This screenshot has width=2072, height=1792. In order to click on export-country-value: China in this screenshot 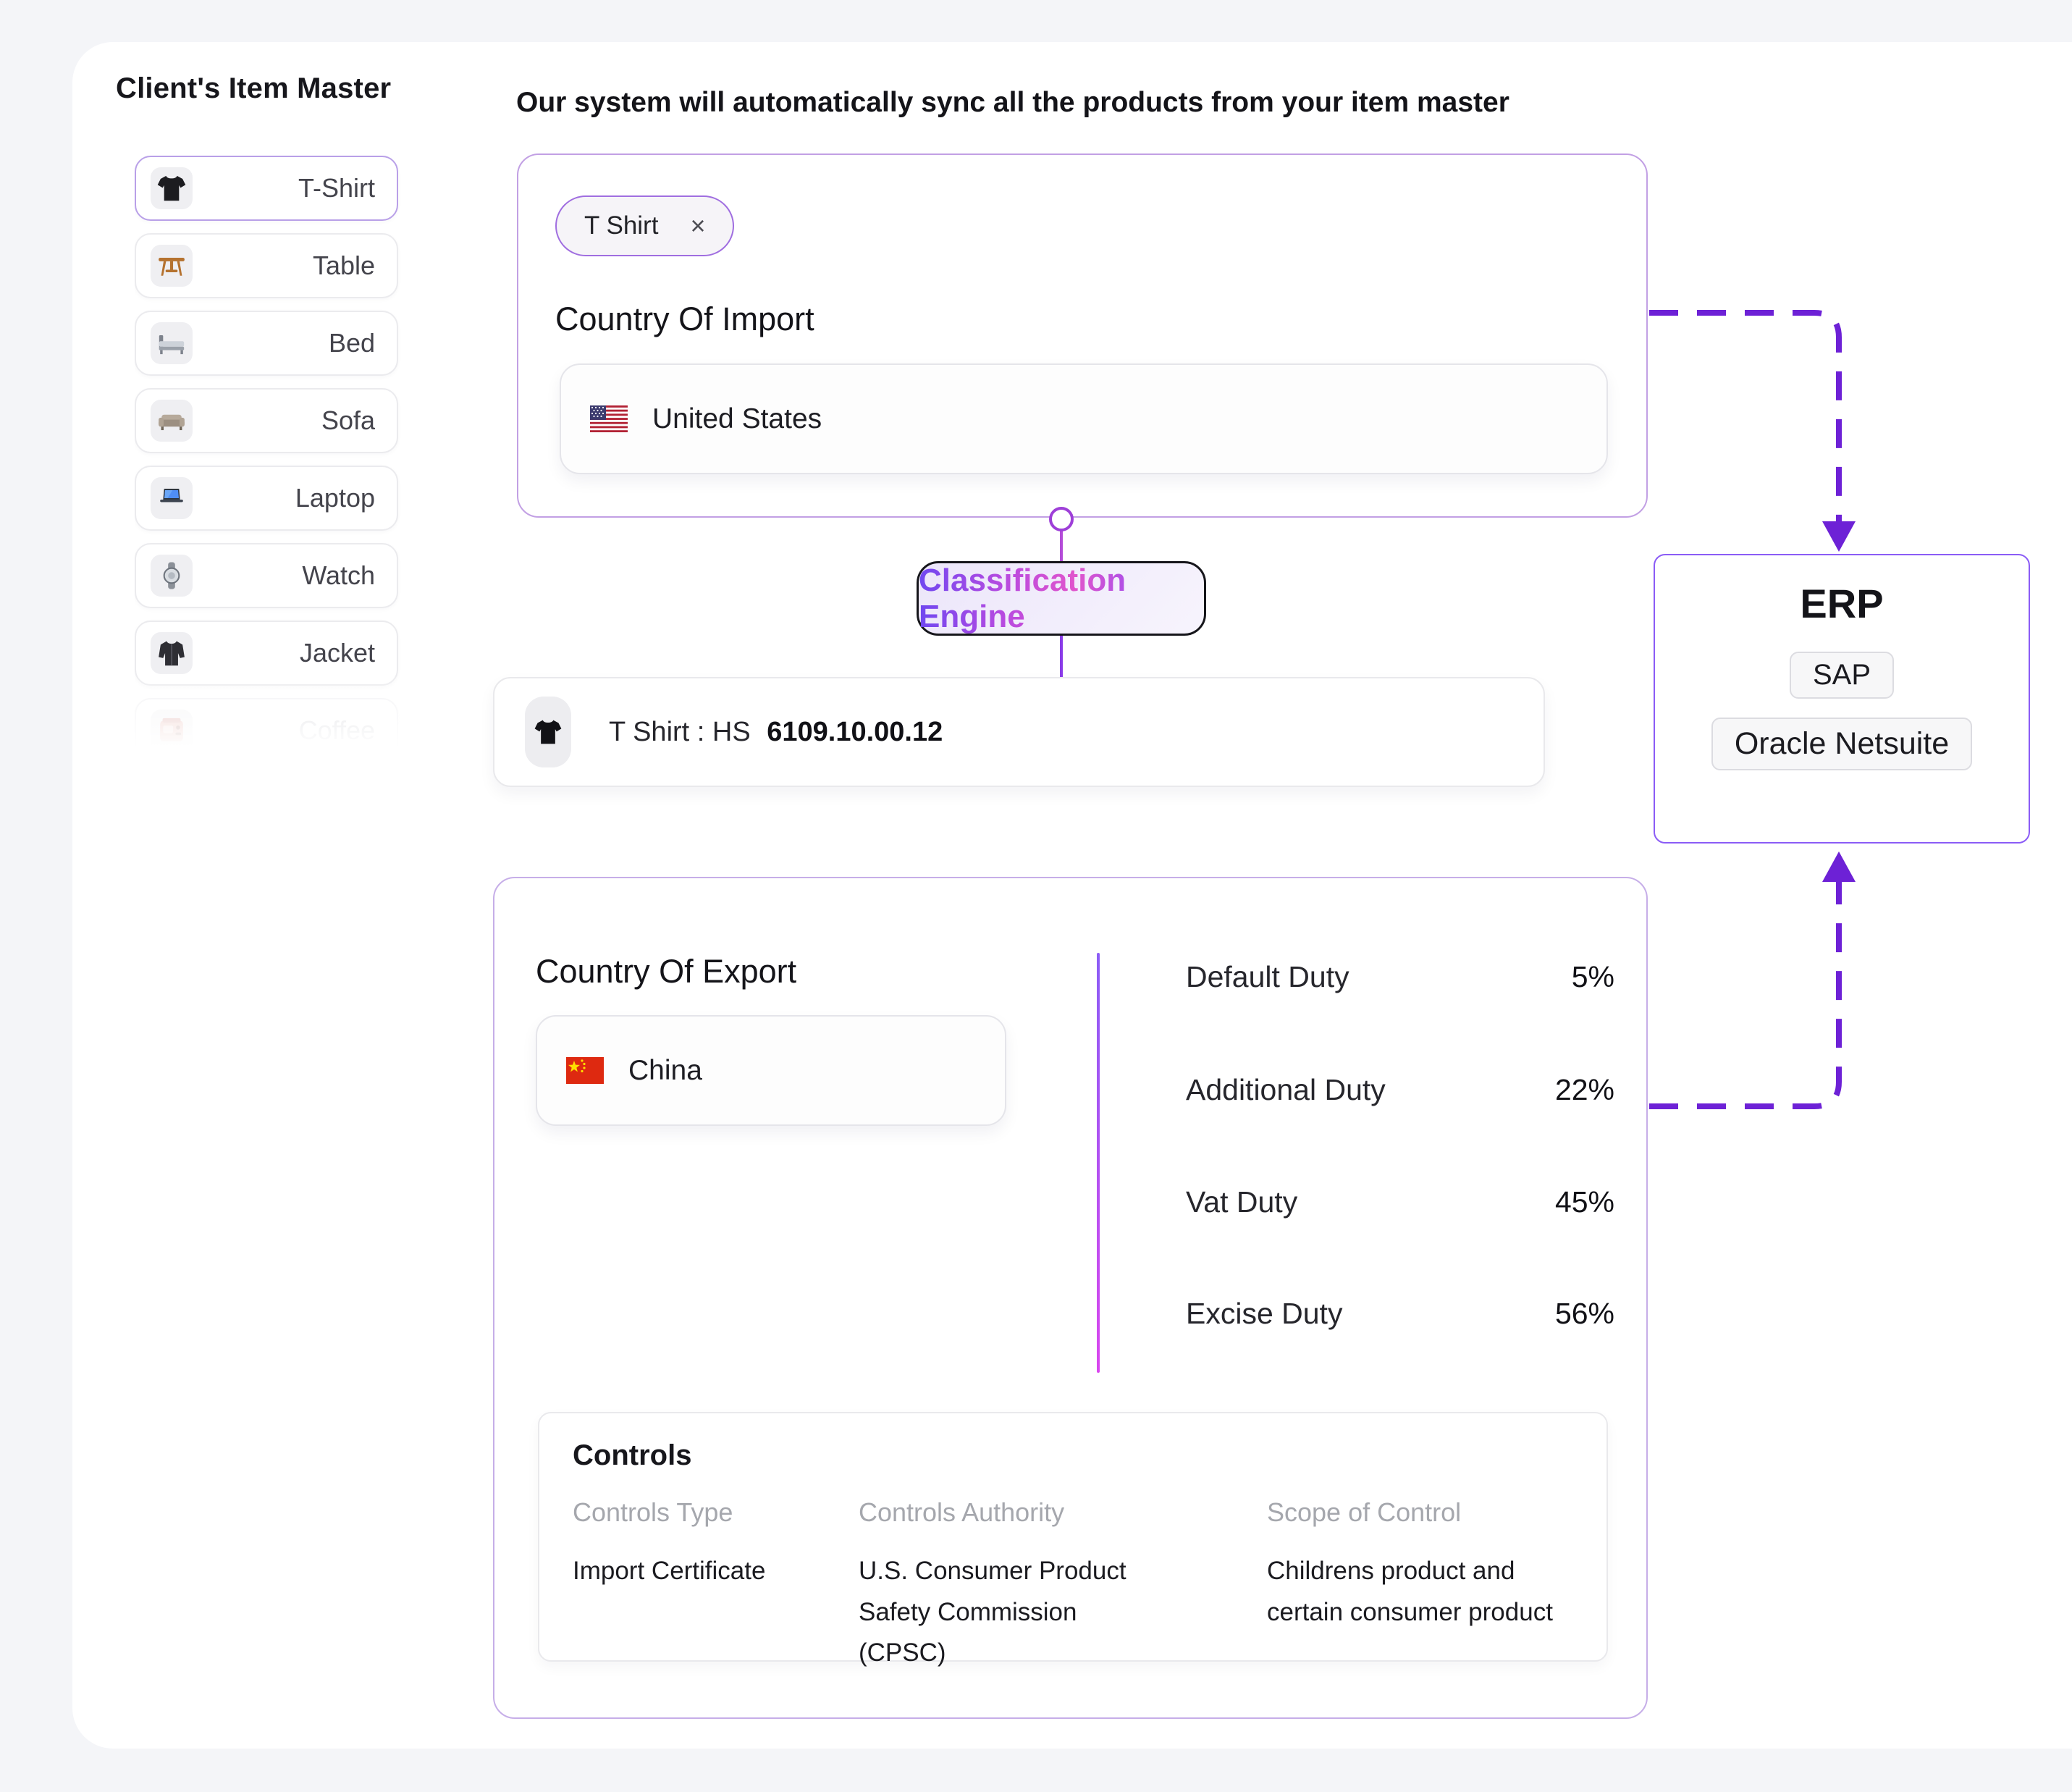, I will do `click(665, 1070)`.